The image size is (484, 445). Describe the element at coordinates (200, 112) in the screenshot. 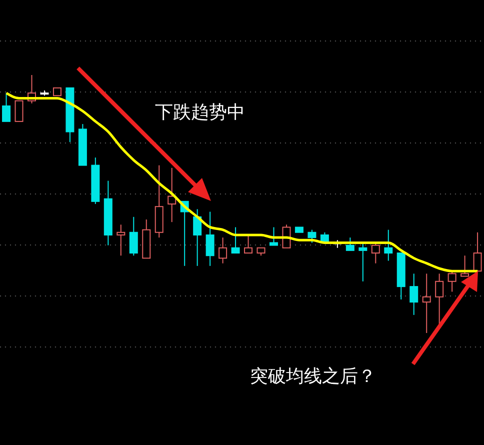

I see `annotation: 下跌趋势中` at that location.